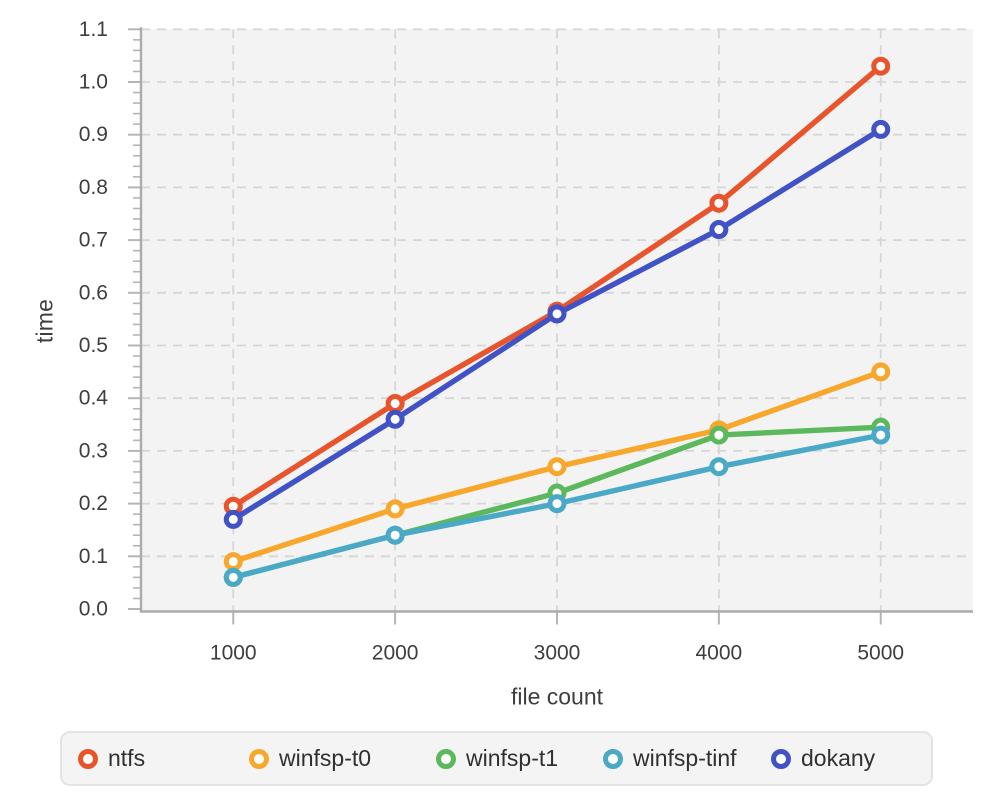 This screenshot has height=800, width=1000. What do you see at coordinates (395, 419) in the screenshot?
I see `marker-dokany-2000` at bounding box center [395, 419].